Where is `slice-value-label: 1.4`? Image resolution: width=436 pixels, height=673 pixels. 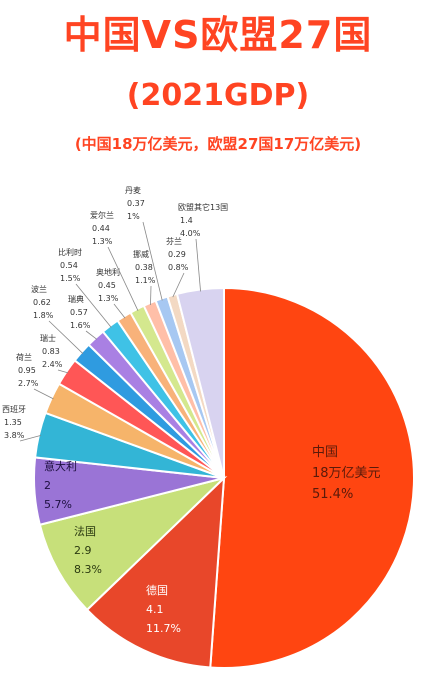
slice-value-label: 1.4 is located at coordinates (186, 220).